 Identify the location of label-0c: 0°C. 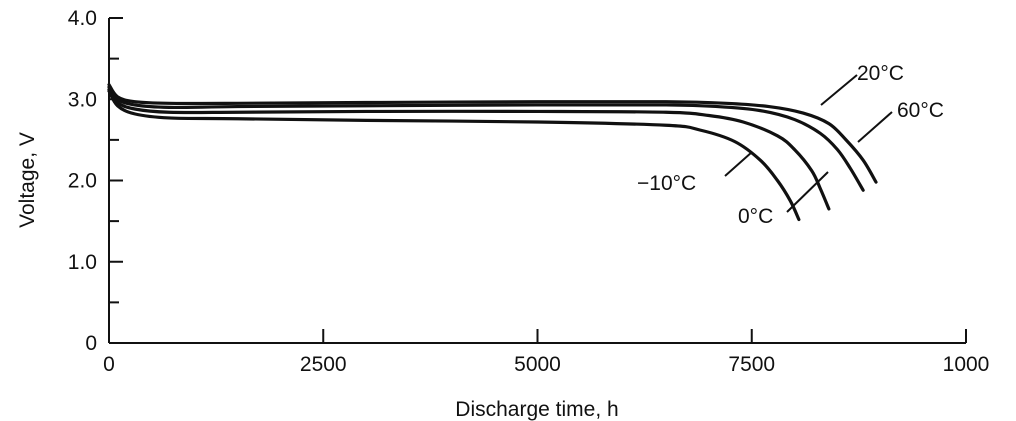
(755, 216).